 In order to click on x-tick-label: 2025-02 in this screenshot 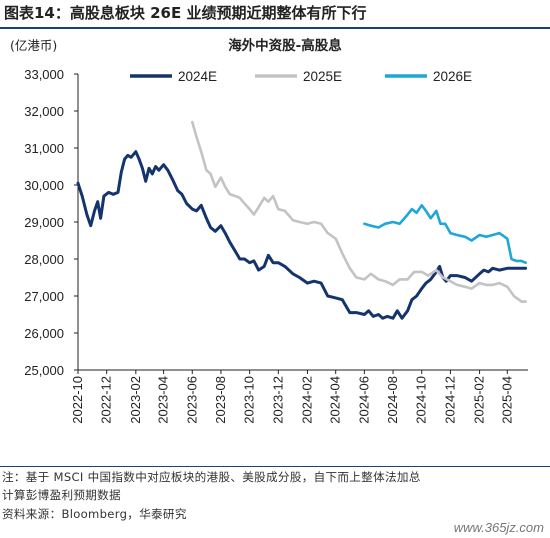, I will do `click(479, 400)`.